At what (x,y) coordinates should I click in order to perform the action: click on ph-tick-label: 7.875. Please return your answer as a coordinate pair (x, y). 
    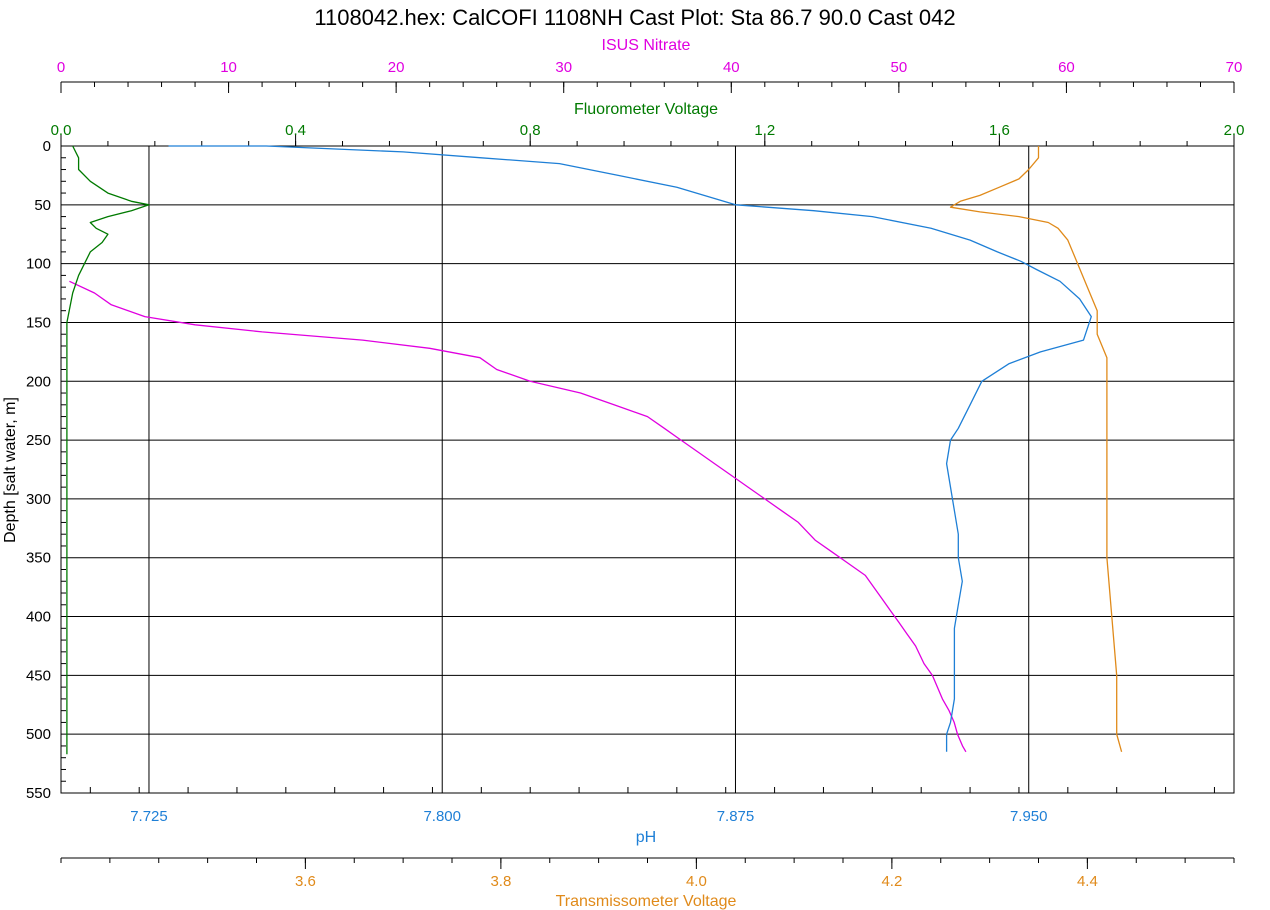
    Looking at the image, I should click on (736, 816).